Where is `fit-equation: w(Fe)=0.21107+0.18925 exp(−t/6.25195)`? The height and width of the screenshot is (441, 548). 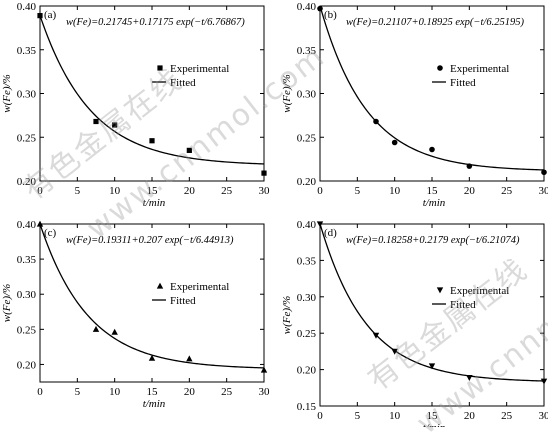 fit-equation: w(Fe)=0.21107+0.18925 exp(−t/6.25195) is located at coordinates (435, 22).